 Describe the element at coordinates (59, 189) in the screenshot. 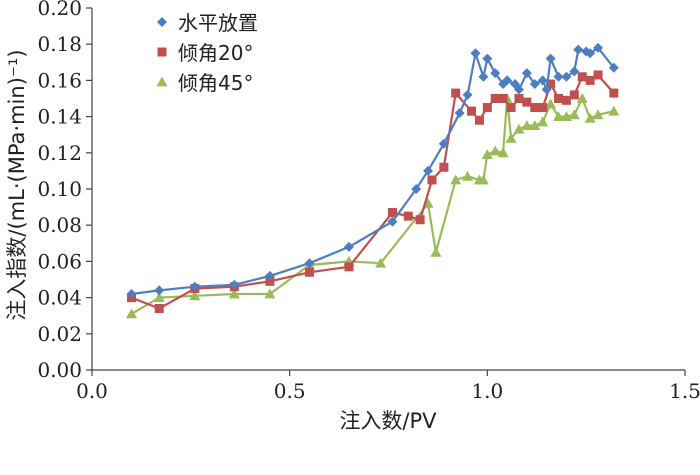

I see `y-tick-label: 0.10` at that location.